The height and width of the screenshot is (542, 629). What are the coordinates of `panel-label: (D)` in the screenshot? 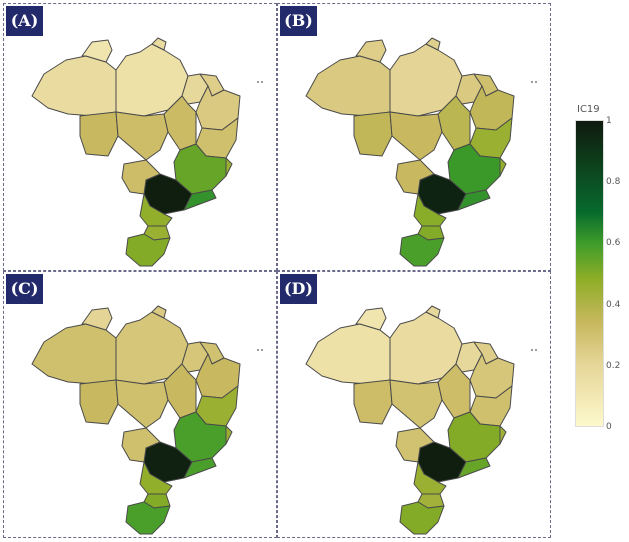 It's located at (298, 289).